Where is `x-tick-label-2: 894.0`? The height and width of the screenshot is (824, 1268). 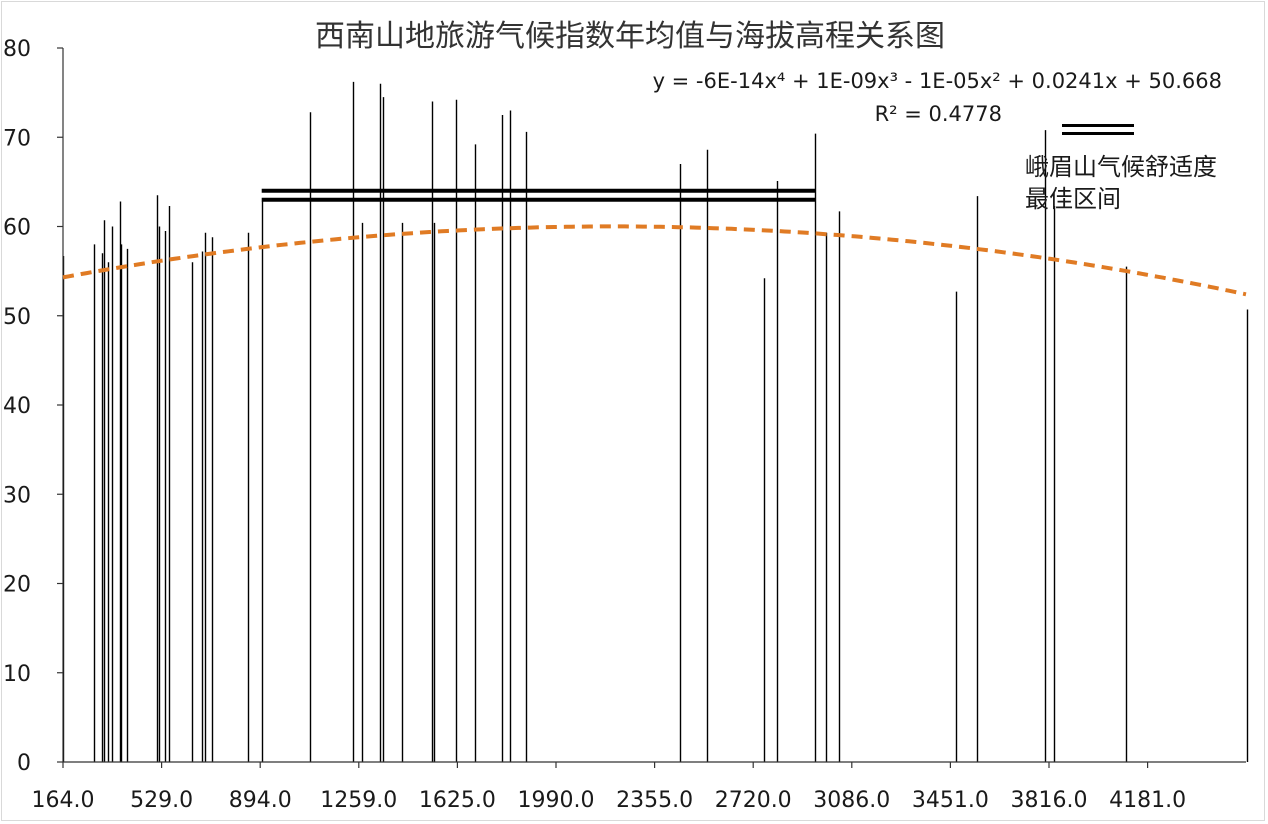
x-tick-label-2: 894.0 is located at coordinates (260, 800).